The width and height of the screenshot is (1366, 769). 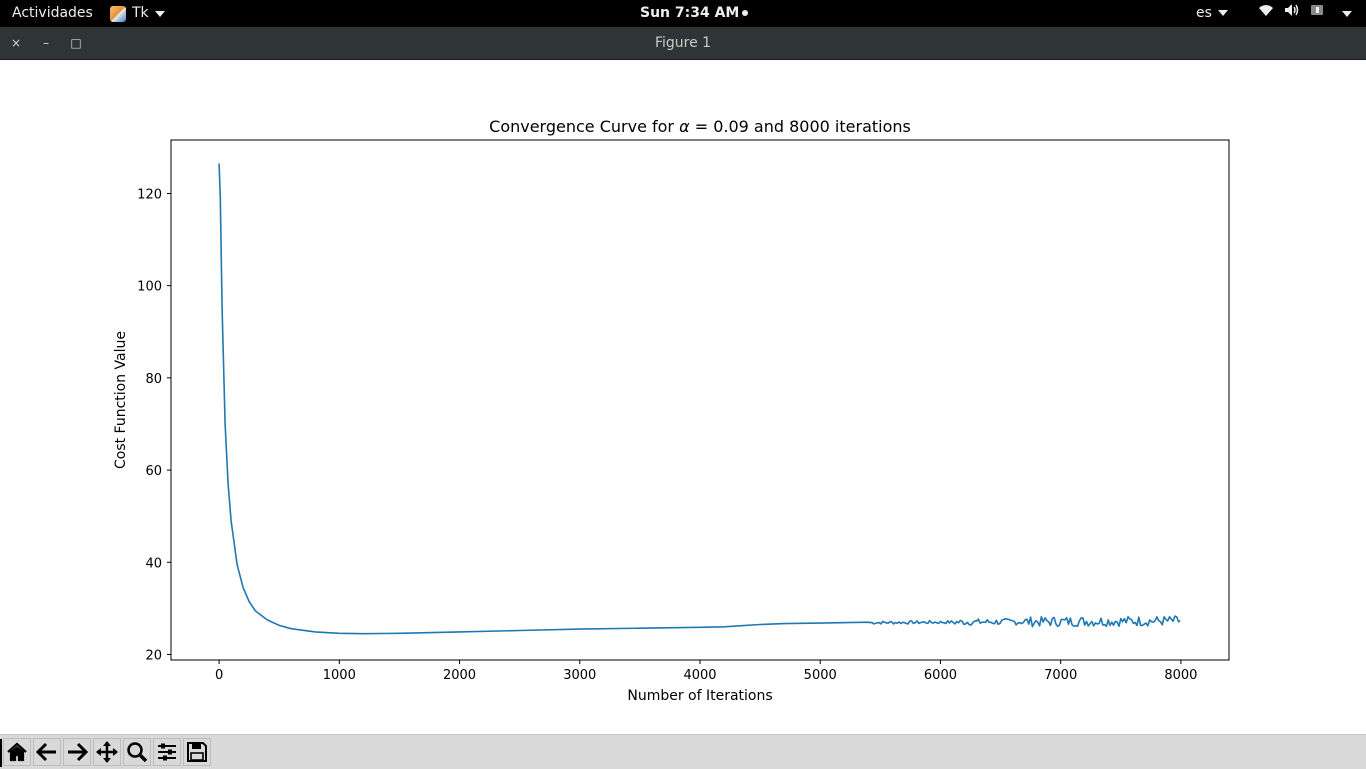 What do you see at coordinates (118, 13) in the screenshot?
I see `tk-app-icon` at bounding box center [118, 13].